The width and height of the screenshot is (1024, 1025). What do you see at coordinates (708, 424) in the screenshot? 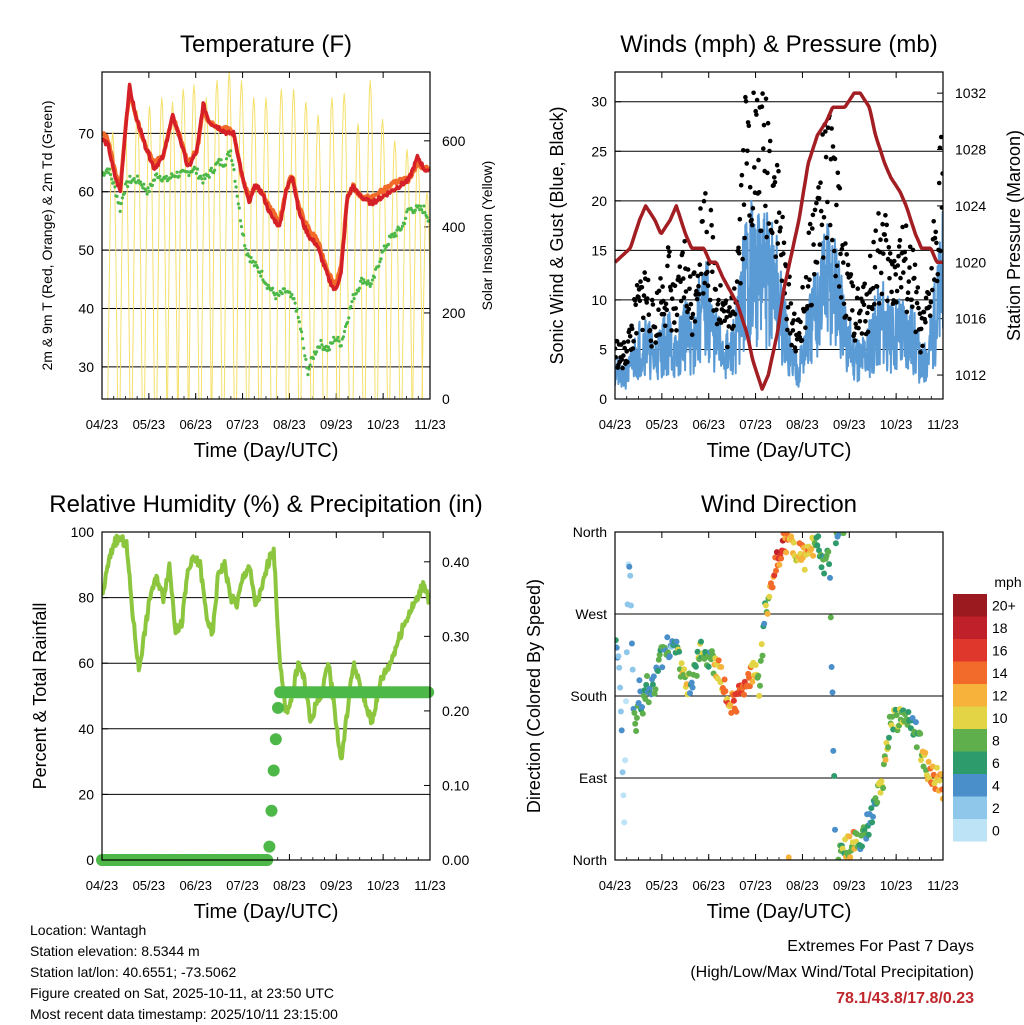
I see `x-tick-label: 06/23` at bounding box center [708, 424].